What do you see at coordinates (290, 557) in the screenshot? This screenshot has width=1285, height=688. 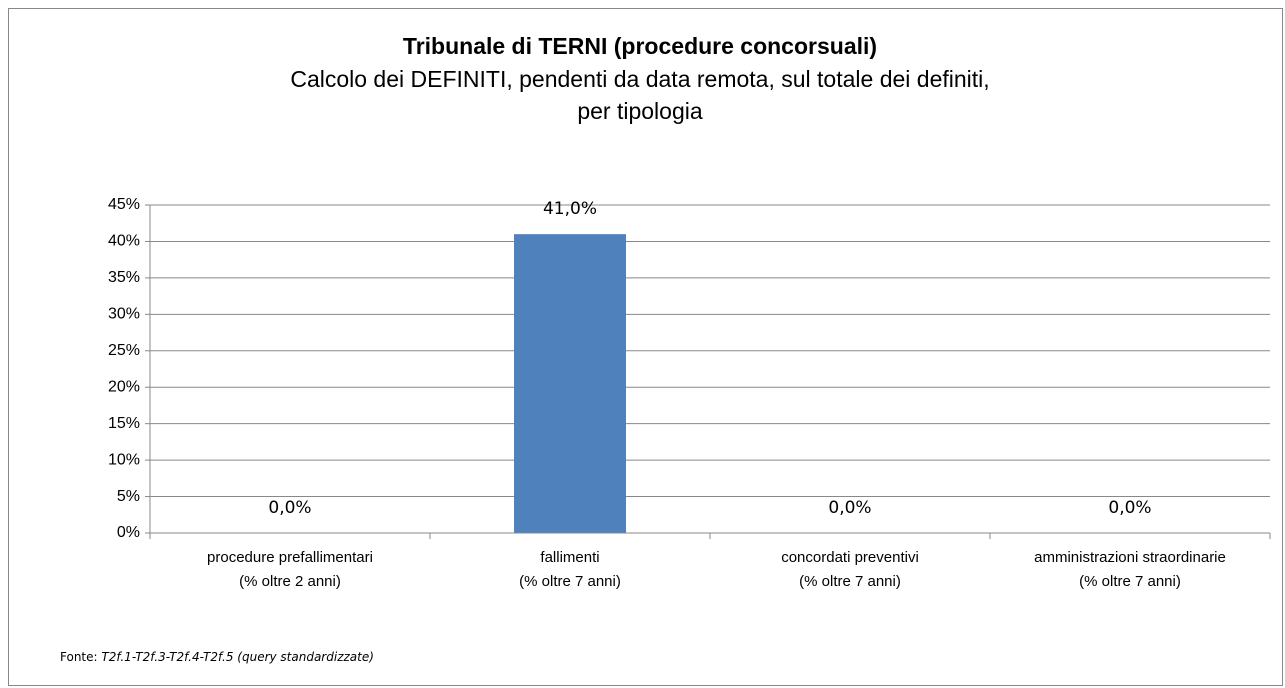 I see `x-tick-label: procedure prefallimentari` at bounding box center [290, 557].